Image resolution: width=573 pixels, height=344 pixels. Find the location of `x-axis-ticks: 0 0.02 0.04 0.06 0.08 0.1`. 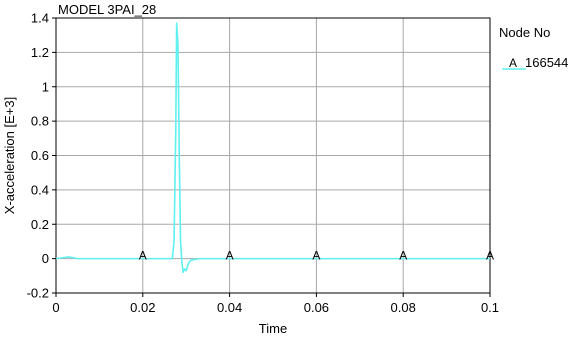

x-axis-ticks: 0 0.02 0.04 0.06 0.08 0.1 is located at coordinates (275, 304).